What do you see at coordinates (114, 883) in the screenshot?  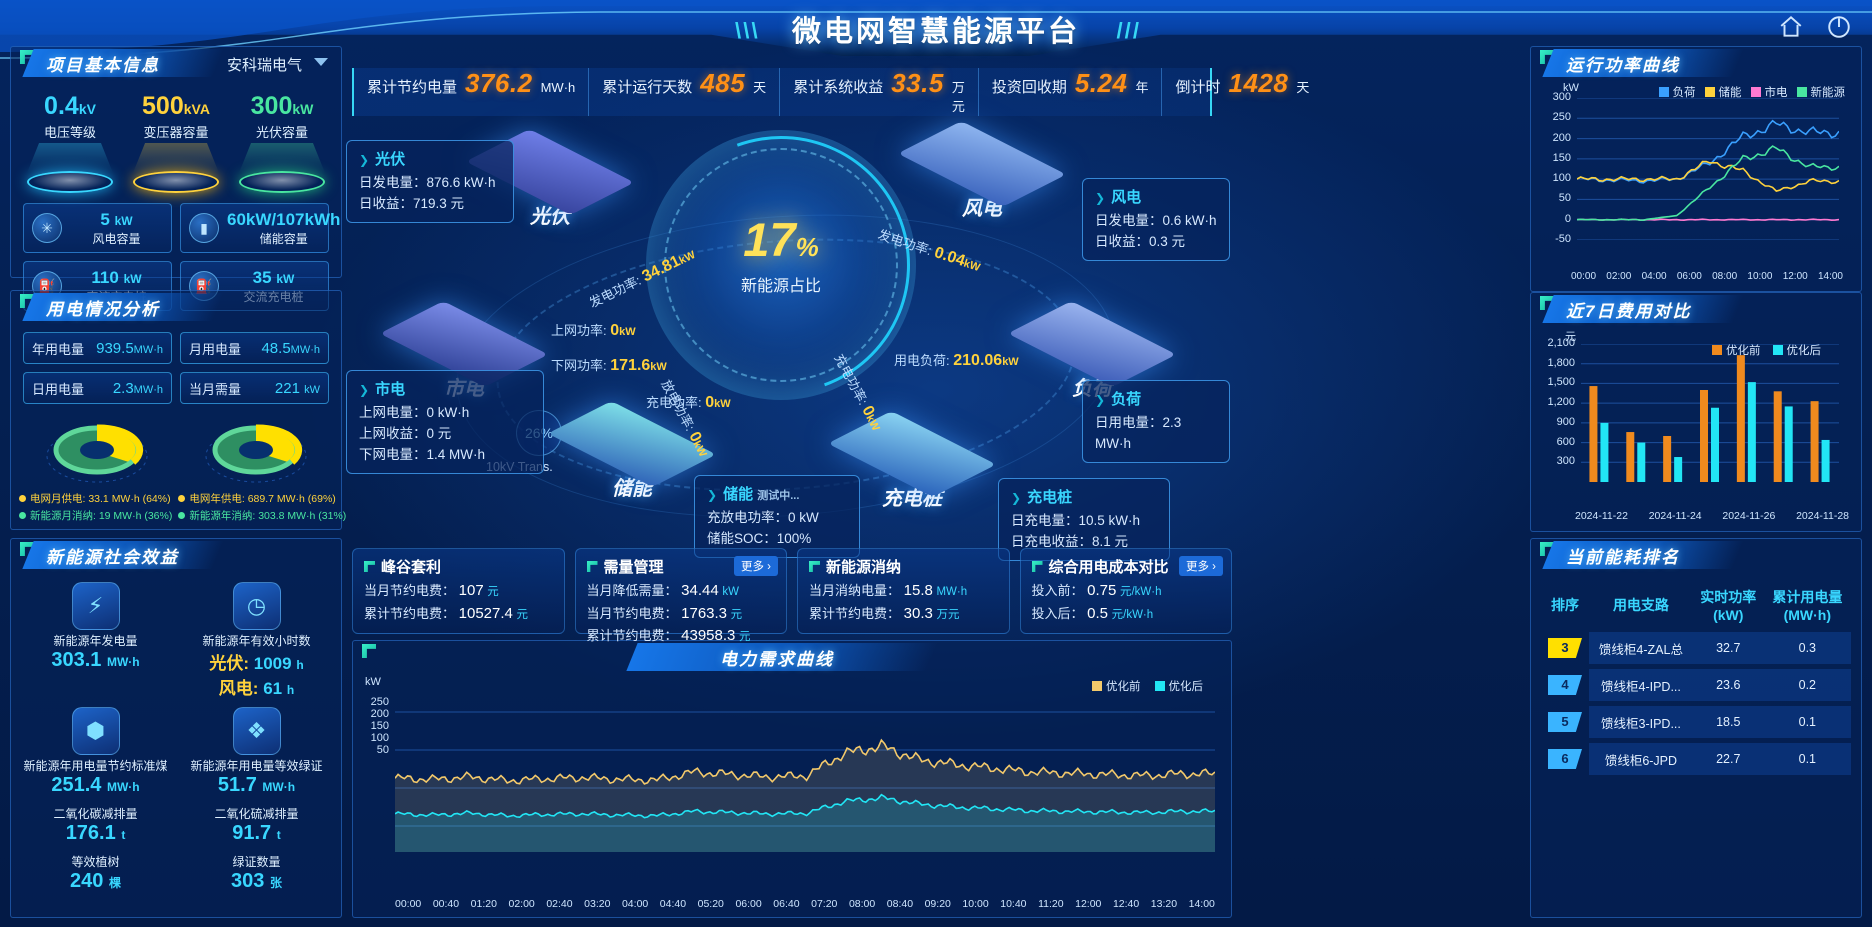 I see `benefit-unit: 棵` at bounding box center [114, 883].